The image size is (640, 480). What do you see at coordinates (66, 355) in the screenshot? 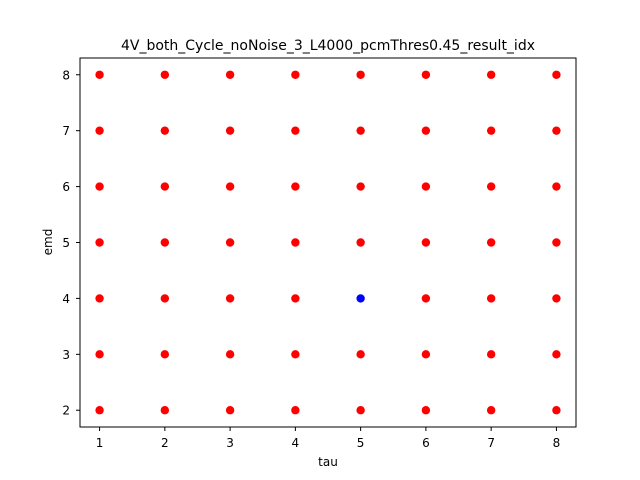
I see `y-tick-label: 3` at bounding box center [66, 355].